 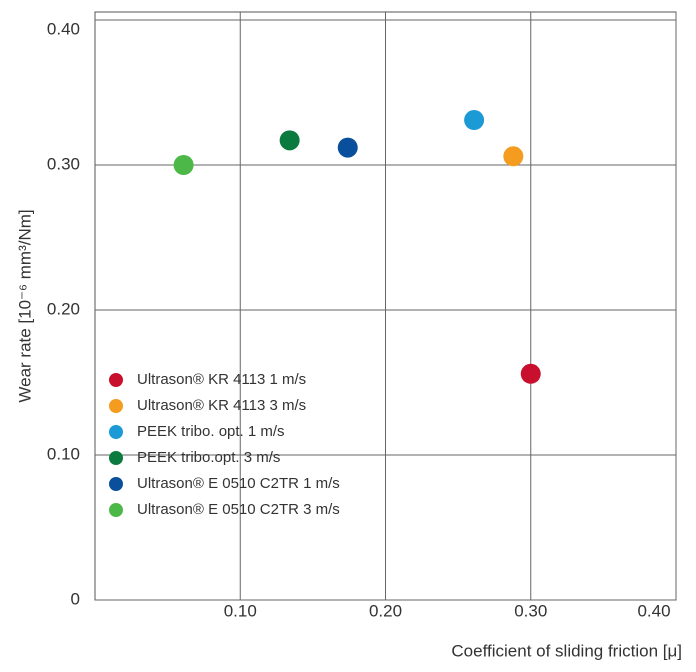 What do you see at coordinates (63, 453) in the screenshot?
I see `y-tick-label: 0.10` at bounding box center [63, 453].